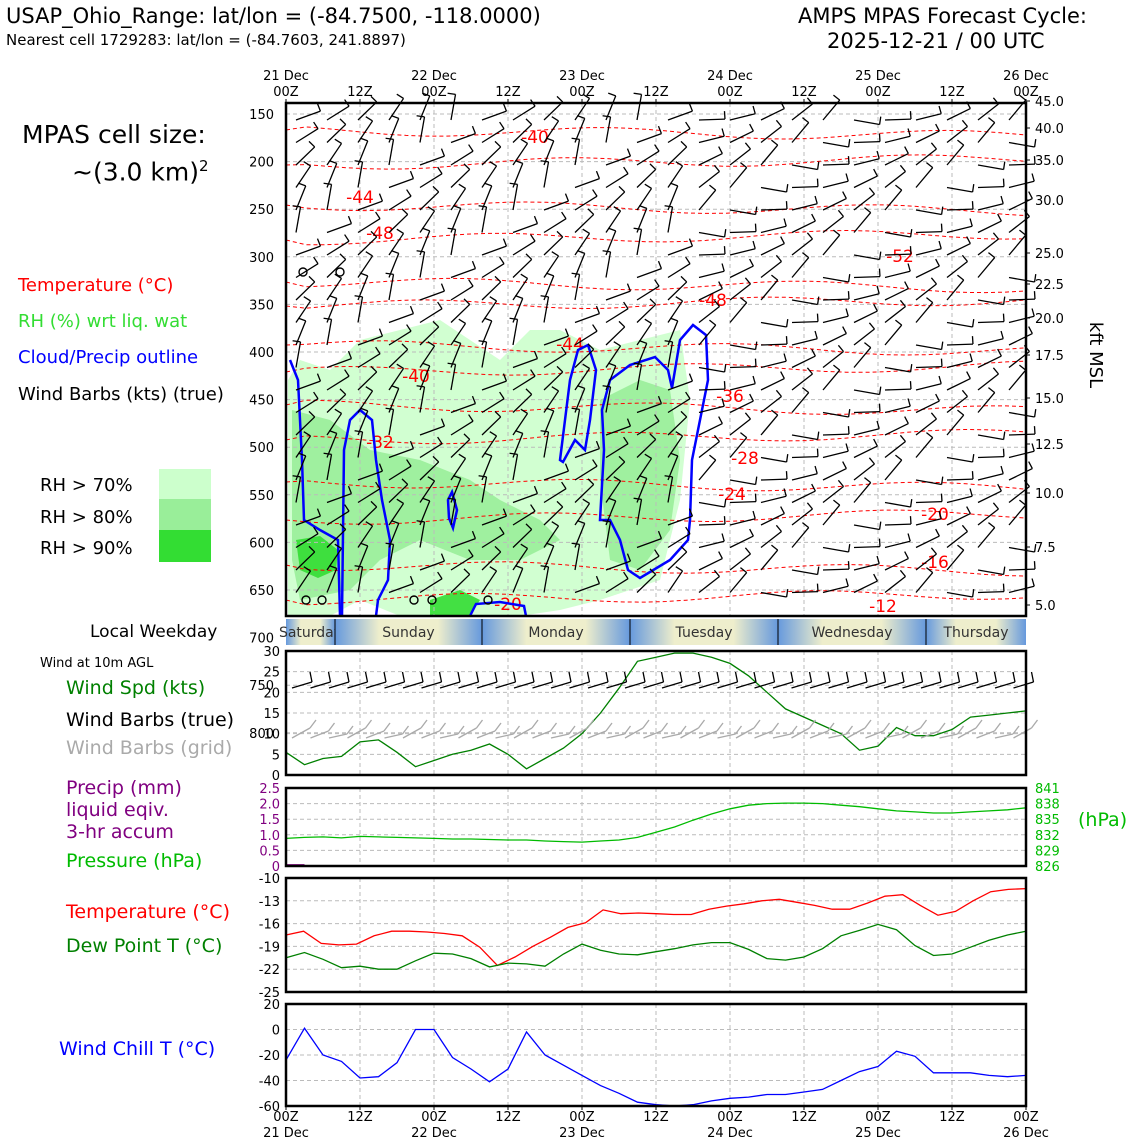 Image resolution: width=1140 pixels, height=1140 pixels. I want to click on legend-temperature: Temperature (°C), so click(96, 285).